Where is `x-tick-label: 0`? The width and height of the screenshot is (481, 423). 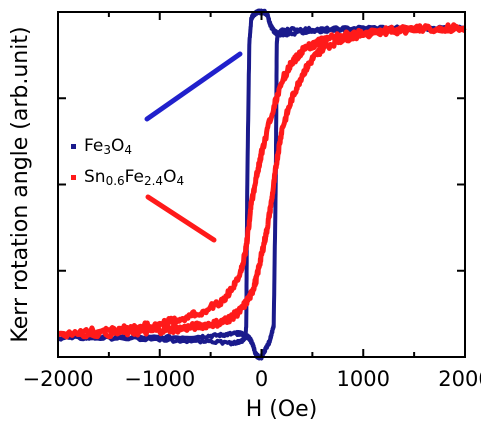 x-tick-label: 0 is located at coordinates (261, 379).